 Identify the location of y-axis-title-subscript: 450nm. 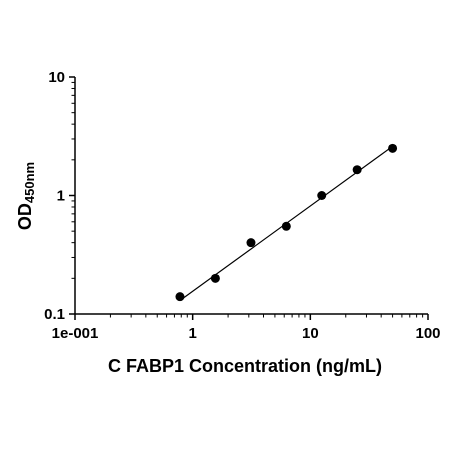
(29, 182).